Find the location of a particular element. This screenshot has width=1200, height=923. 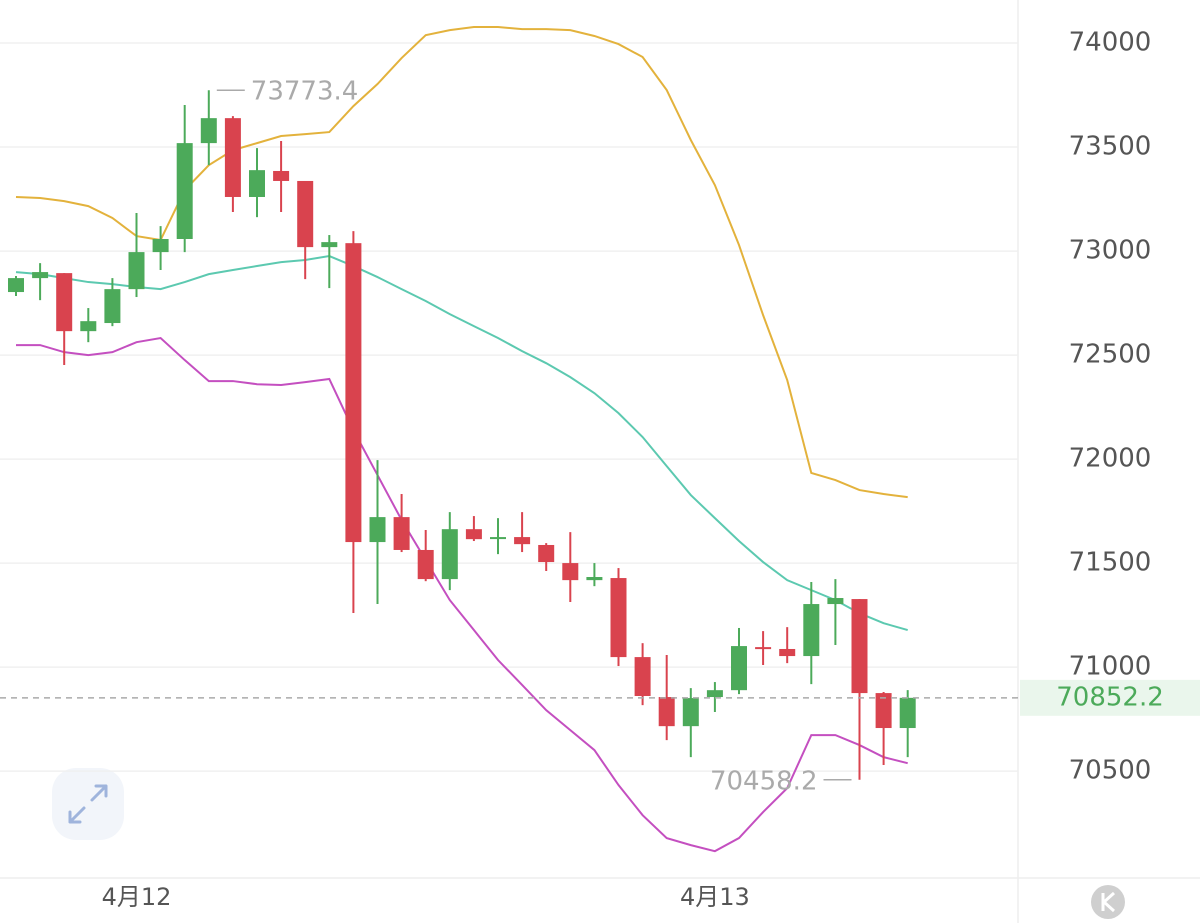

x-tick-label: 4月12 is located at coordinates (137, 897).